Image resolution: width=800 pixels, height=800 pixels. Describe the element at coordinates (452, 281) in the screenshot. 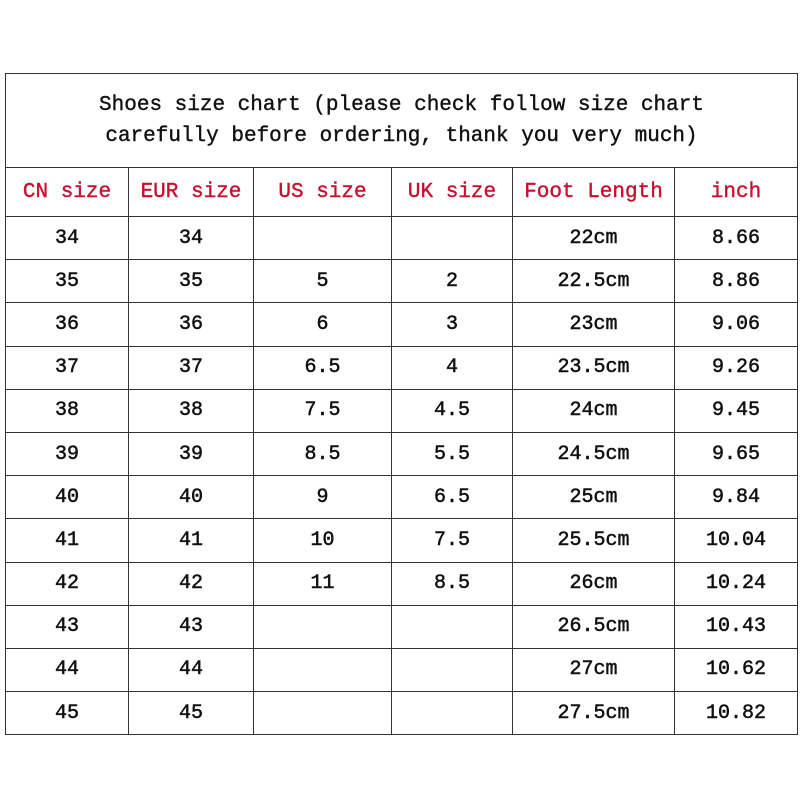

I see `table-cell: 2` at that location.